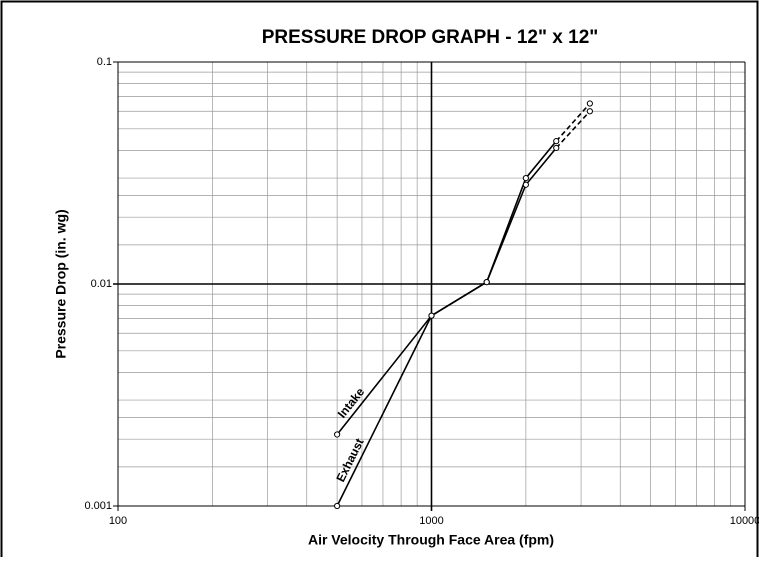 The image size is (759, 562). Describe the element at coordinates (744, 521) in the screenshot. I see `x-tick-label: 10000` at that location.